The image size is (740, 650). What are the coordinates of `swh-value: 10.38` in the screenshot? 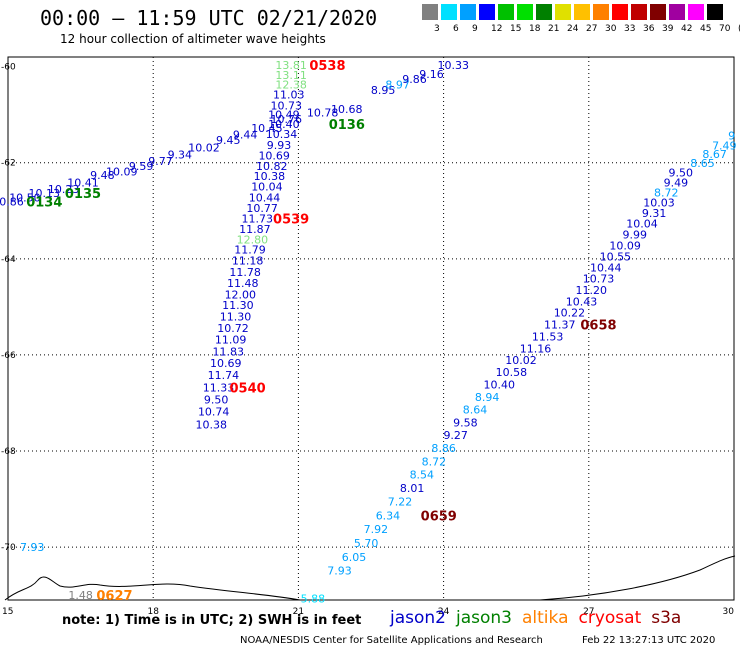 It's located at (212, 425).